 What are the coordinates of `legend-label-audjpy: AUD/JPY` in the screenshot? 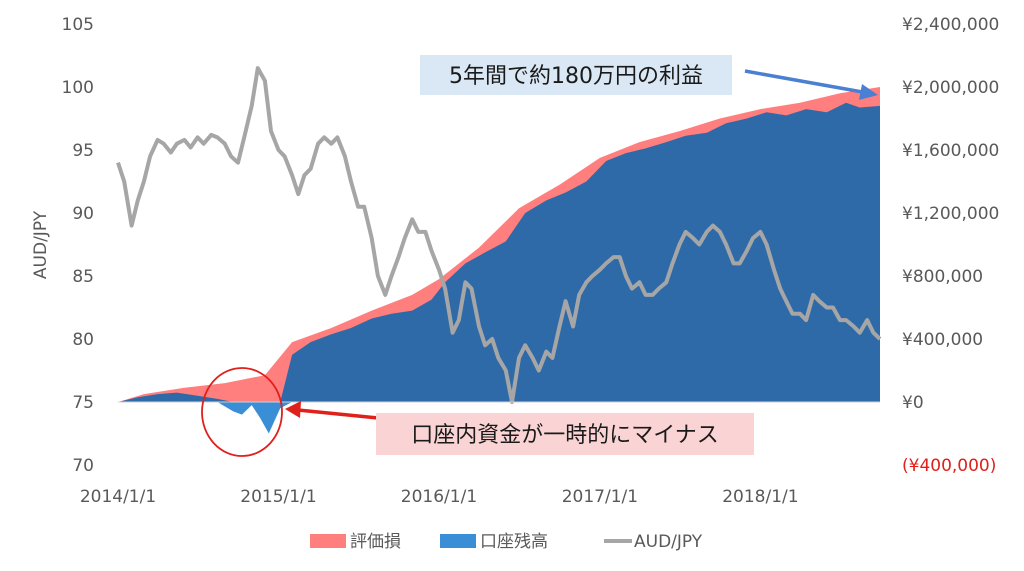 It's located at (668, 542).